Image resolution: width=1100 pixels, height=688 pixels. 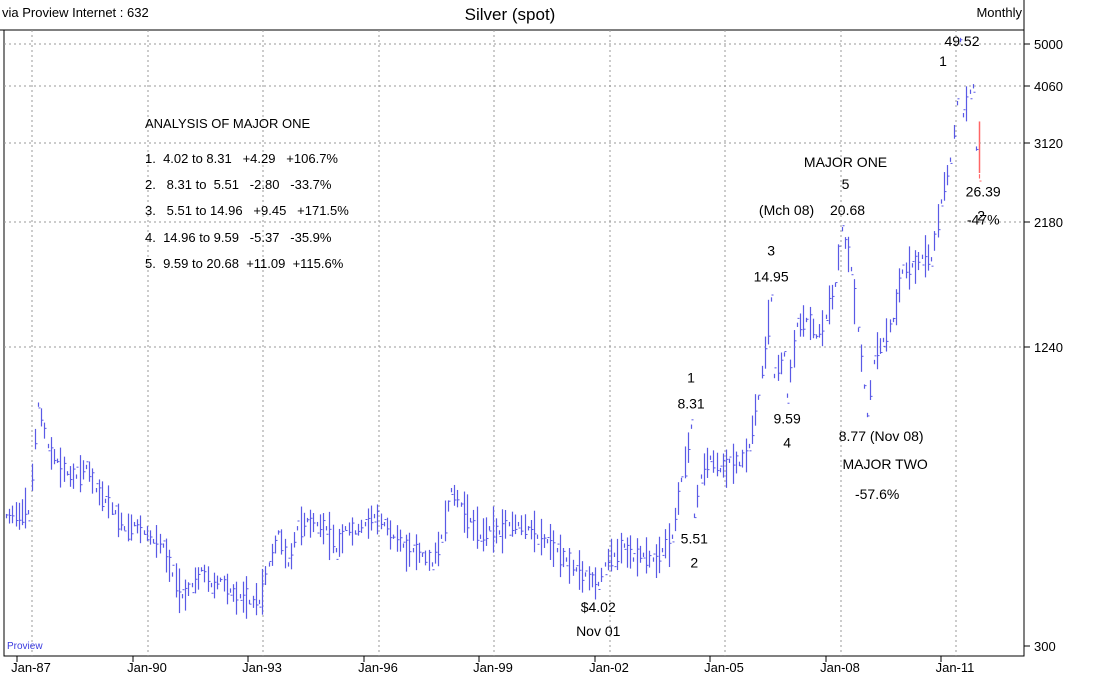 I want to click on analysis-line-4: 4. 14.96 to 9.59 -5.37 -35.9%, so click(x=238, y=237).